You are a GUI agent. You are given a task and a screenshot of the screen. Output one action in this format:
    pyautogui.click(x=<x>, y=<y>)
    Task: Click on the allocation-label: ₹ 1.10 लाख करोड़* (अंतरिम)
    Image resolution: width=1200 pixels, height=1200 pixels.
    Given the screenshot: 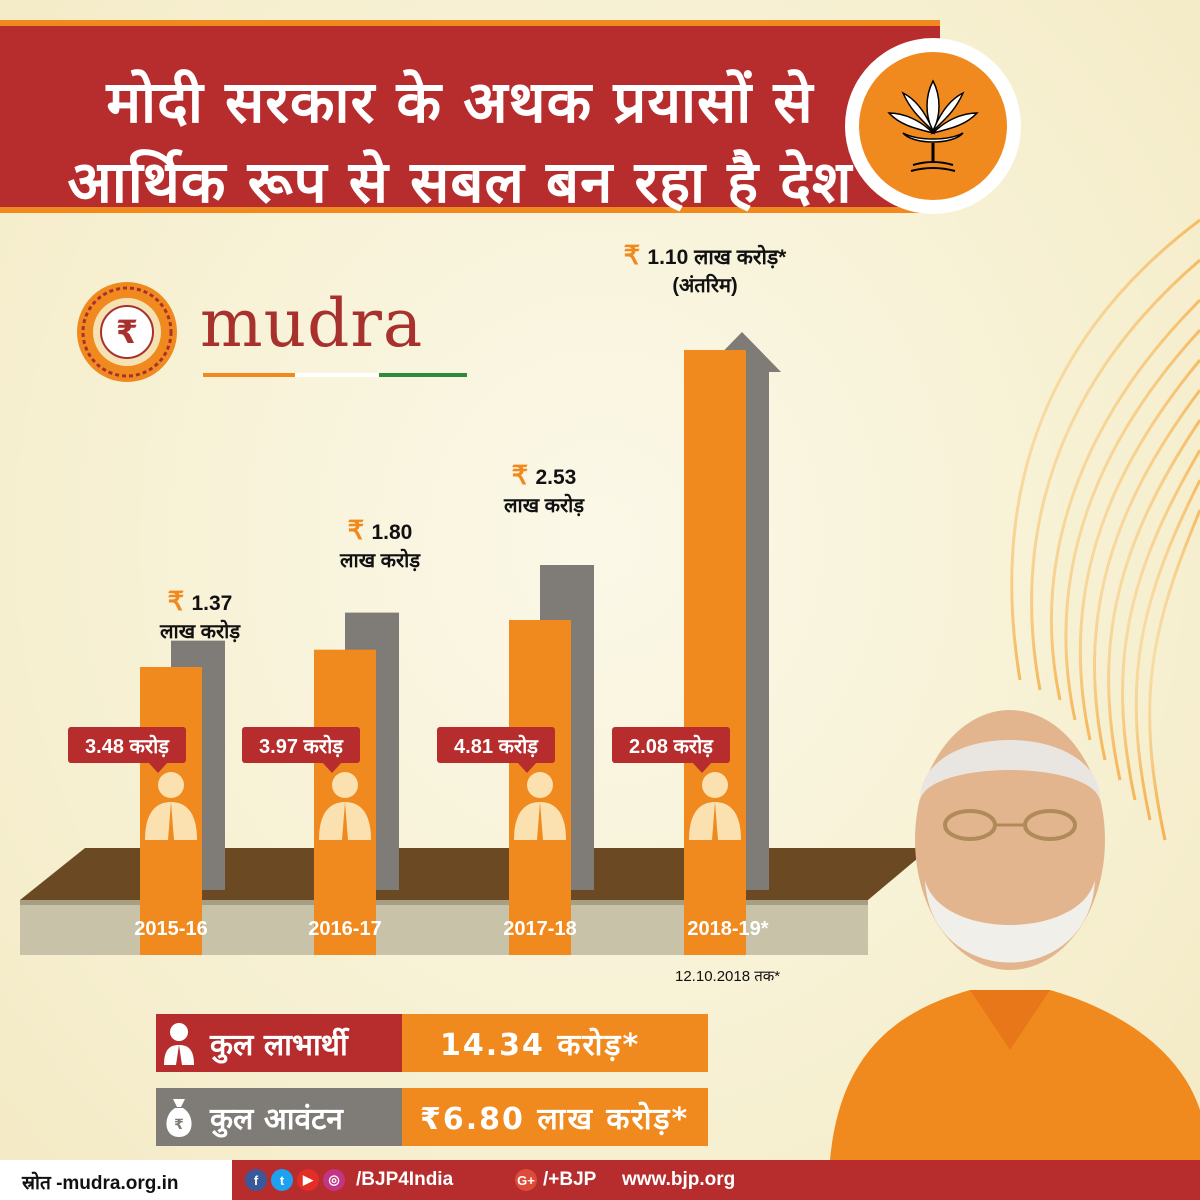 What is the action you would take?
    pyautogui.click(x=705, y=271)
    